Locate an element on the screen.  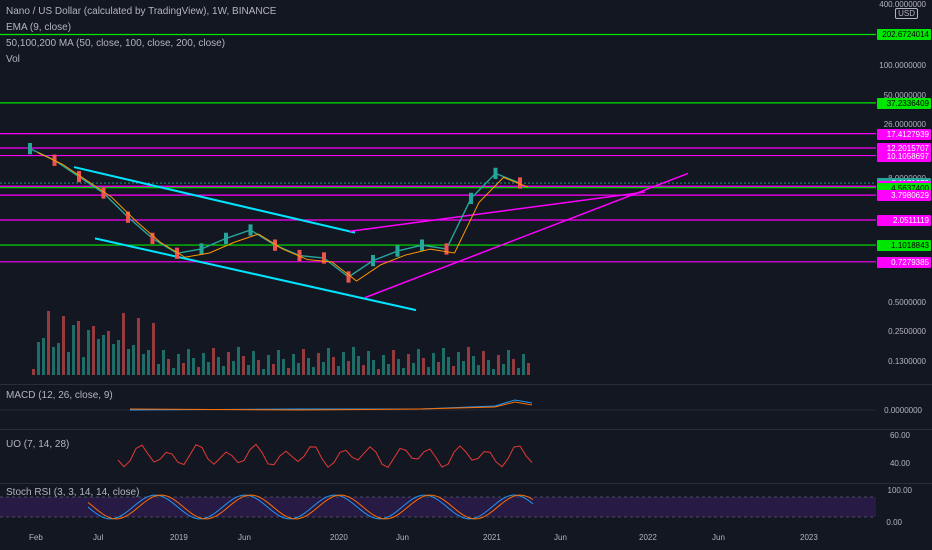
uo-tick-60: 60.00 is located at coordinates (899, 435).